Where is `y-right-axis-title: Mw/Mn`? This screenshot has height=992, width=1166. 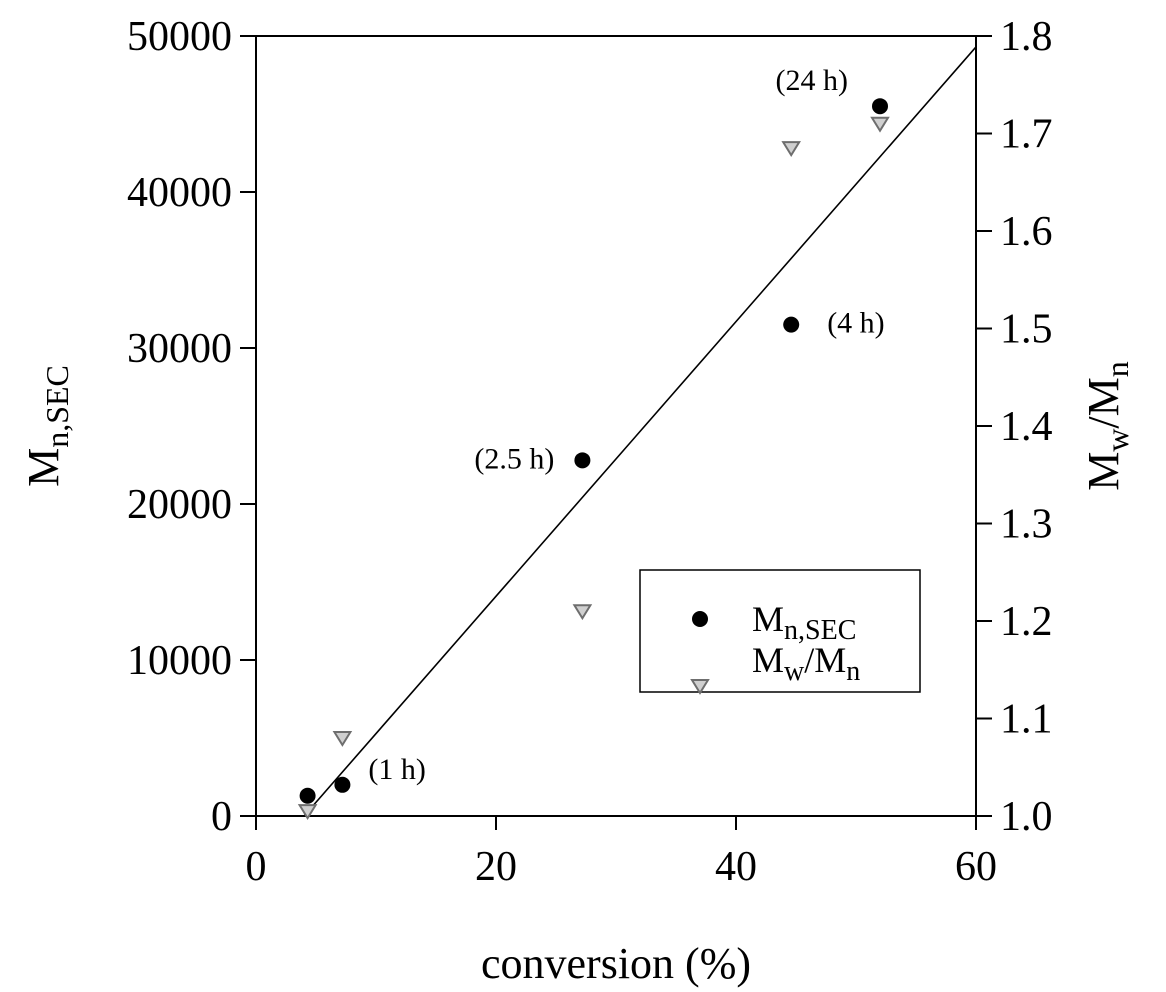
y-right-axis-title: Mw/Mn is located at coordinates (1107, 426).